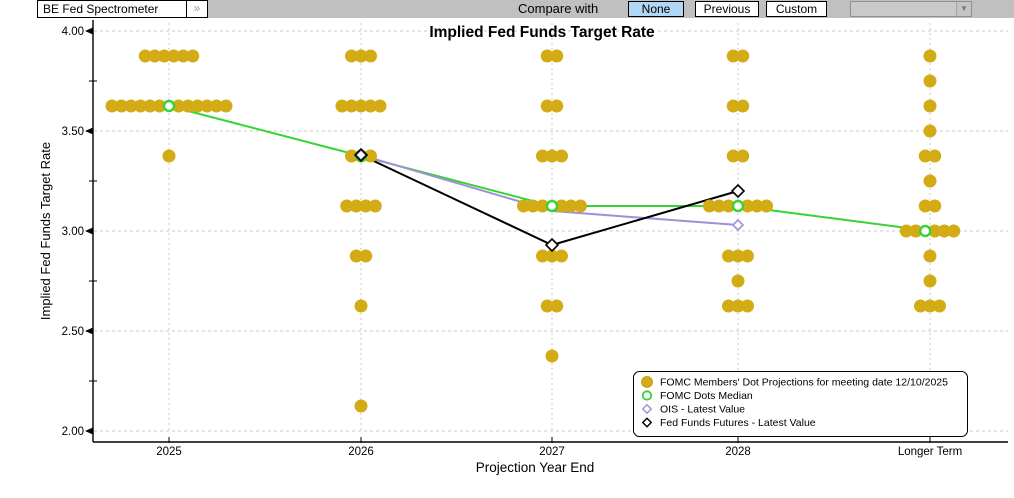  I want to click on chart-type-selector: BE Fed Spectrometer, so click(114, 9).